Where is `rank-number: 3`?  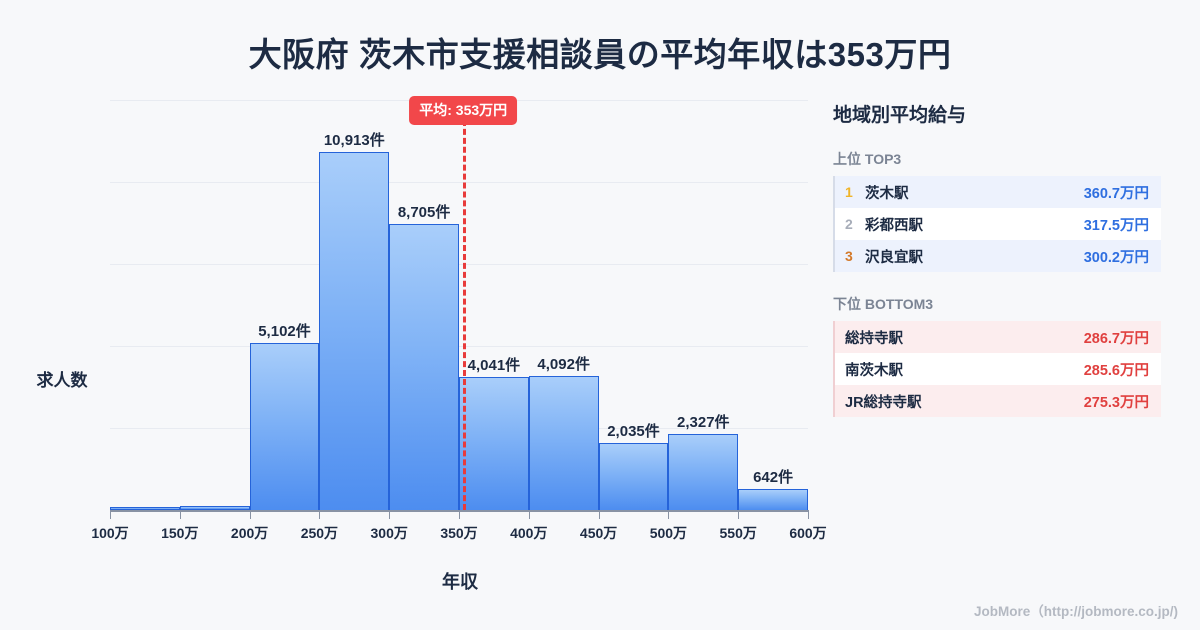 rank-number: 3 is located at coordinates (849, 256).